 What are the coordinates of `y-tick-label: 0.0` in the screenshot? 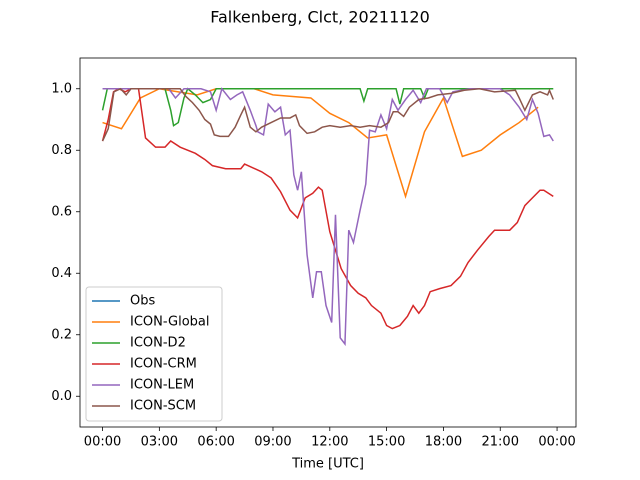 It's located at (61, 396).